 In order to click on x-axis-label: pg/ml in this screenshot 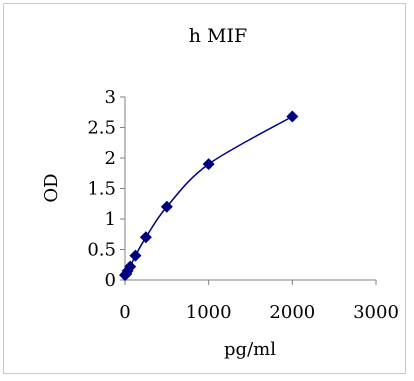, I will do `click(250, 349)`.